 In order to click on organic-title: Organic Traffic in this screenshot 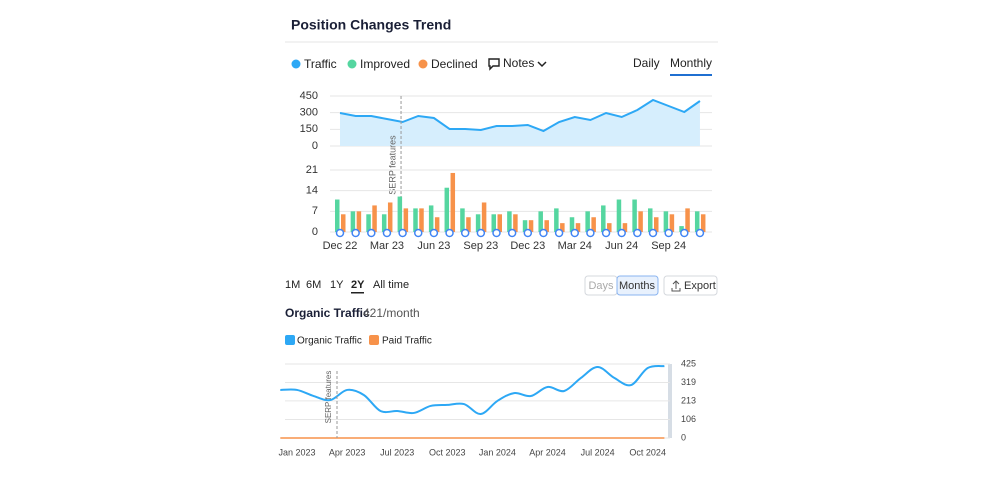, I will do `click(327, 313)`.